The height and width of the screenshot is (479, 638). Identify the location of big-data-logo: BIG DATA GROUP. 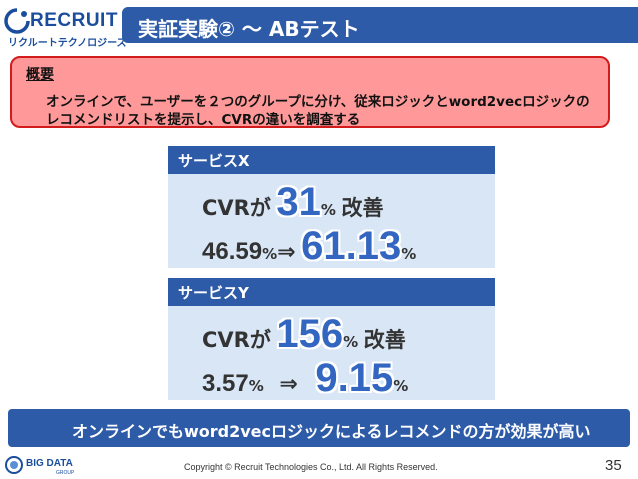
(40, 466).